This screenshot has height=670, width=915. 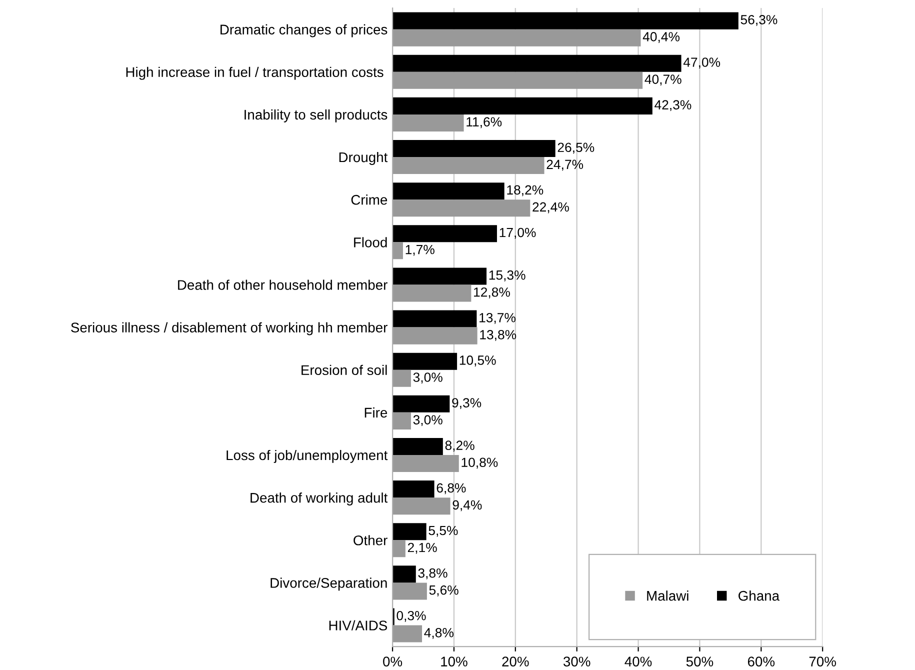 I want to click on data-label: 22,4%, so click(x=550, y=208).